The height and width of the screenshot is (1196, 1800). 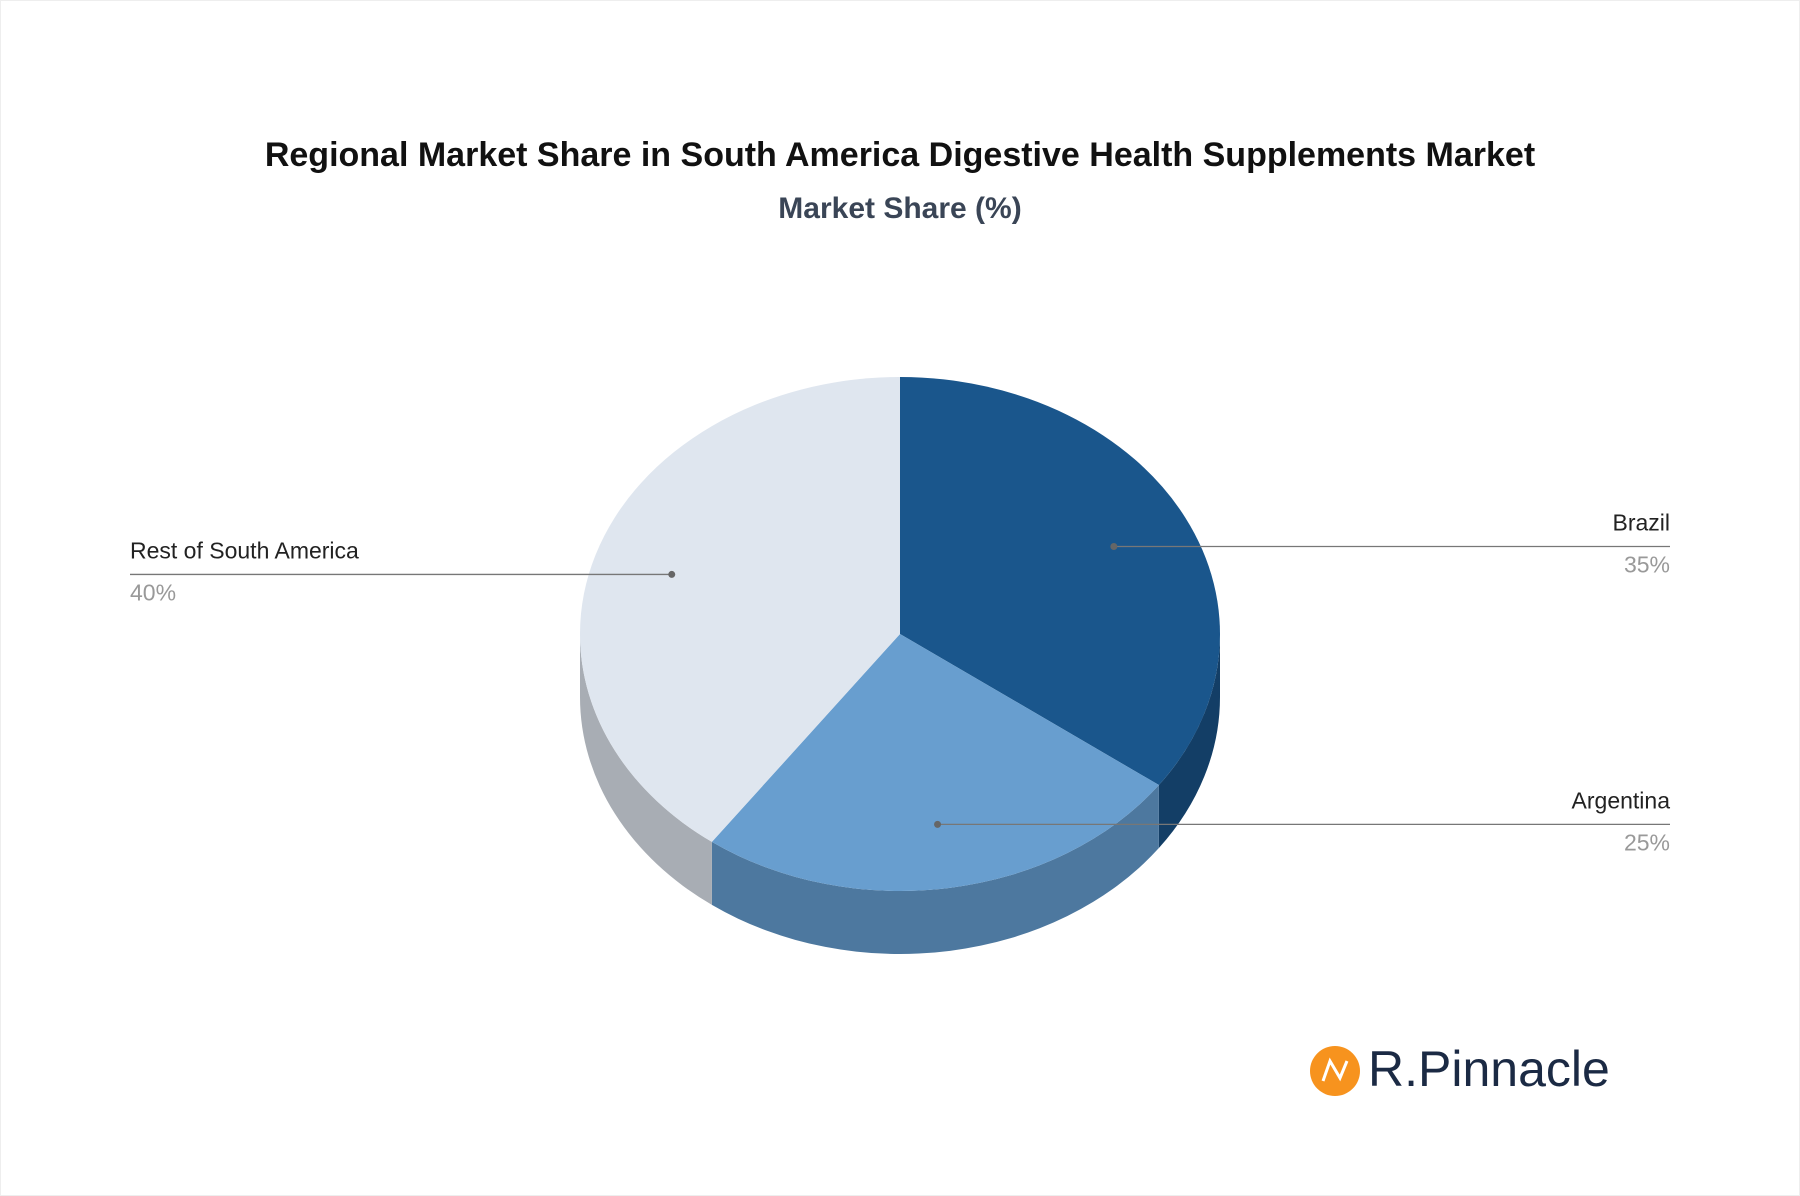 I want to click on chart-subtitle: Market Share (%), so click(x=899, y=208).